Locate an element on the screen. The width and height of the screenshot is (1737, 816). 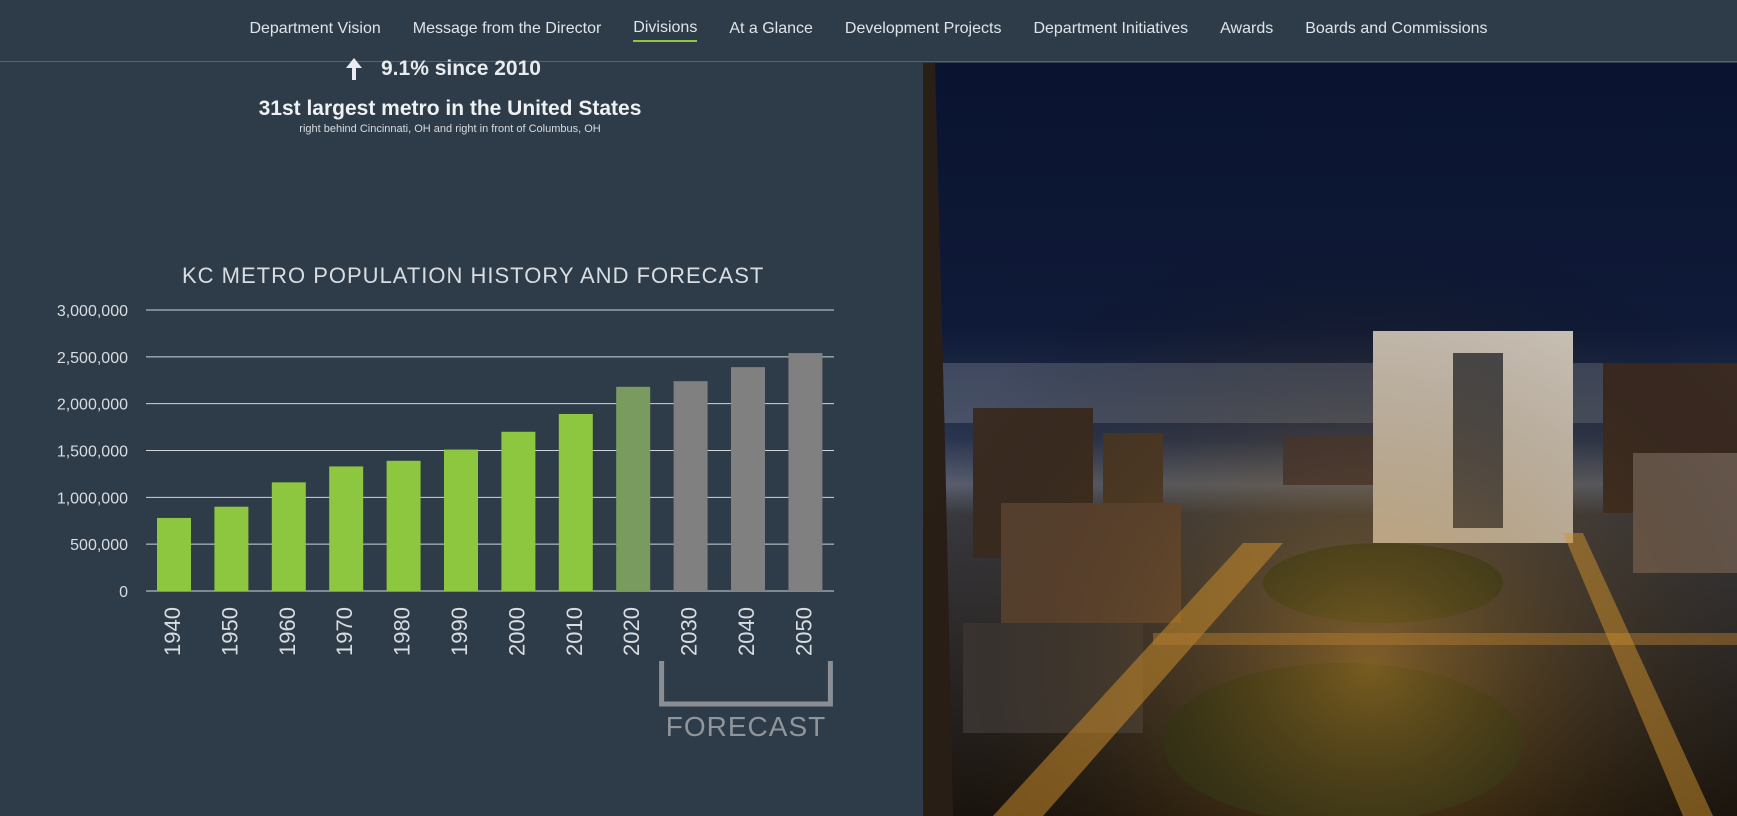
bar-2050 is located at coordinates (805, 472).